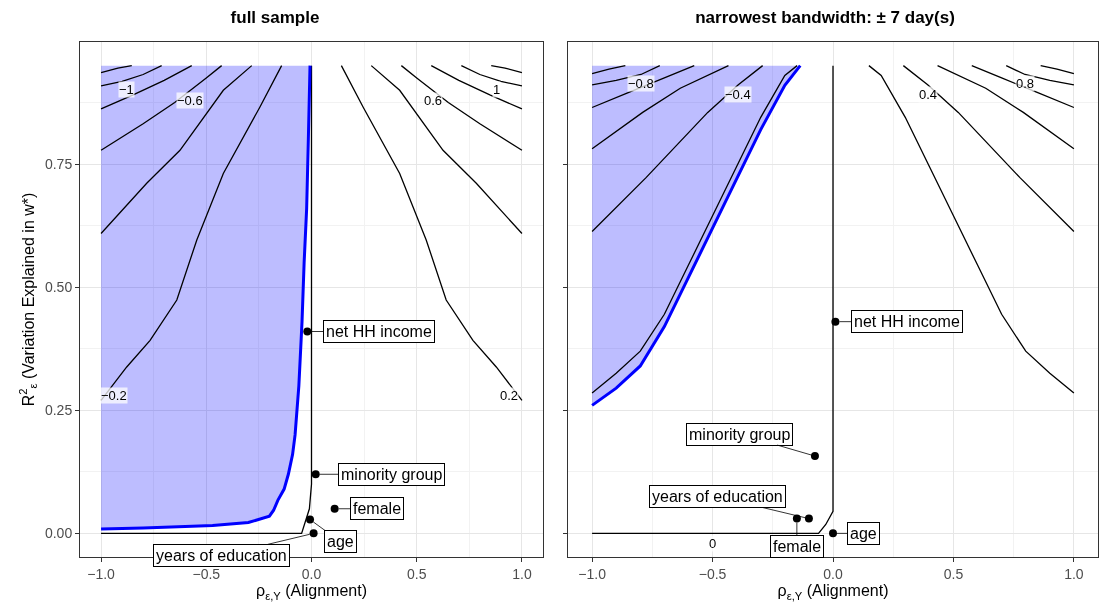 This screenshot has height=610, width=1100. What do you see at coordinates (126, 89) in the screenshot?
I see `annotation: −1` at bounding box center [126, 89].